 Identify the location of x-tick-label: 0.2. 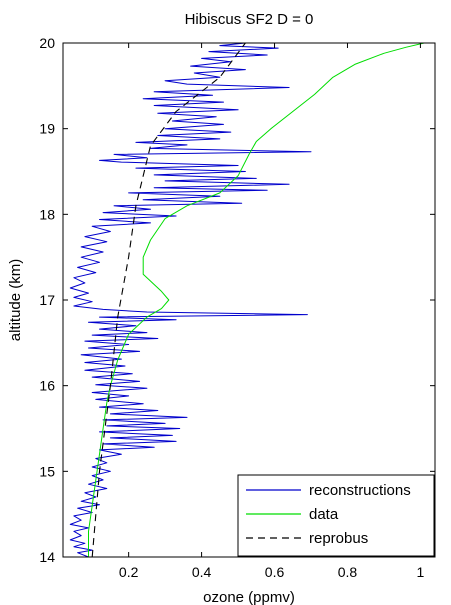
(129, 572).